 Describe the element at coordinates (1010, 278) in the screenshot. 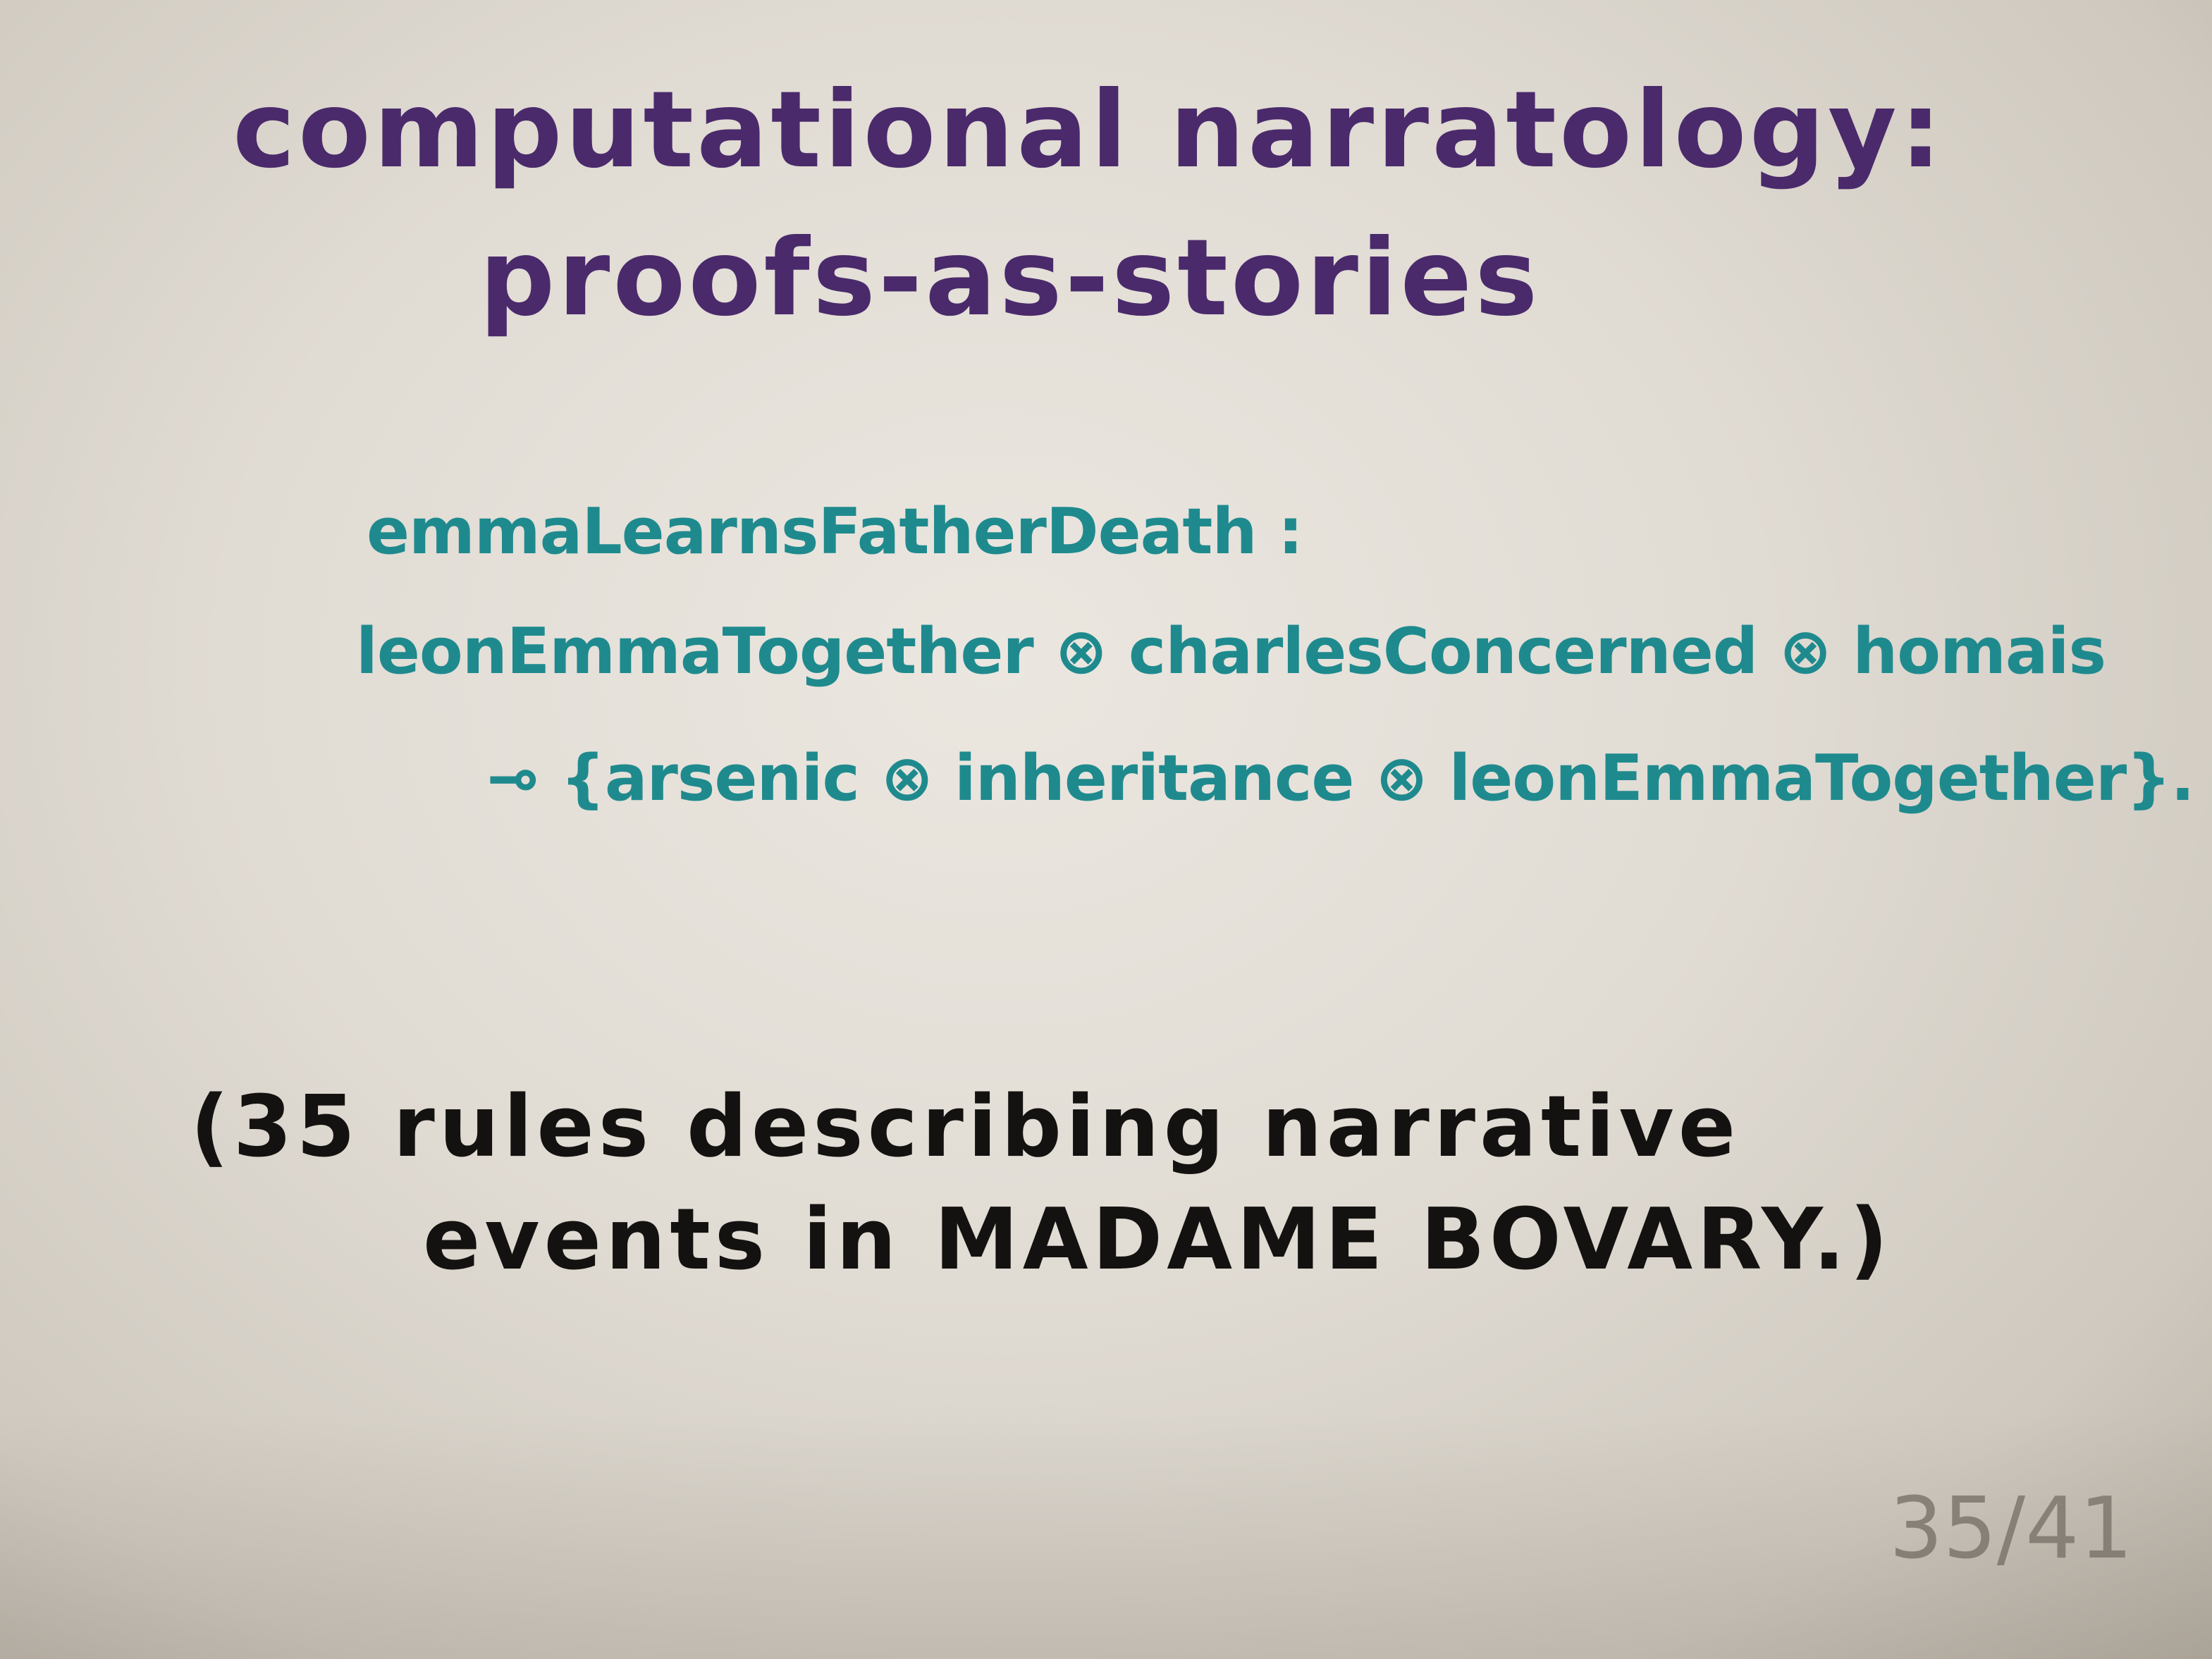

I see `title-line-2: proofs-as-stories` at that location.